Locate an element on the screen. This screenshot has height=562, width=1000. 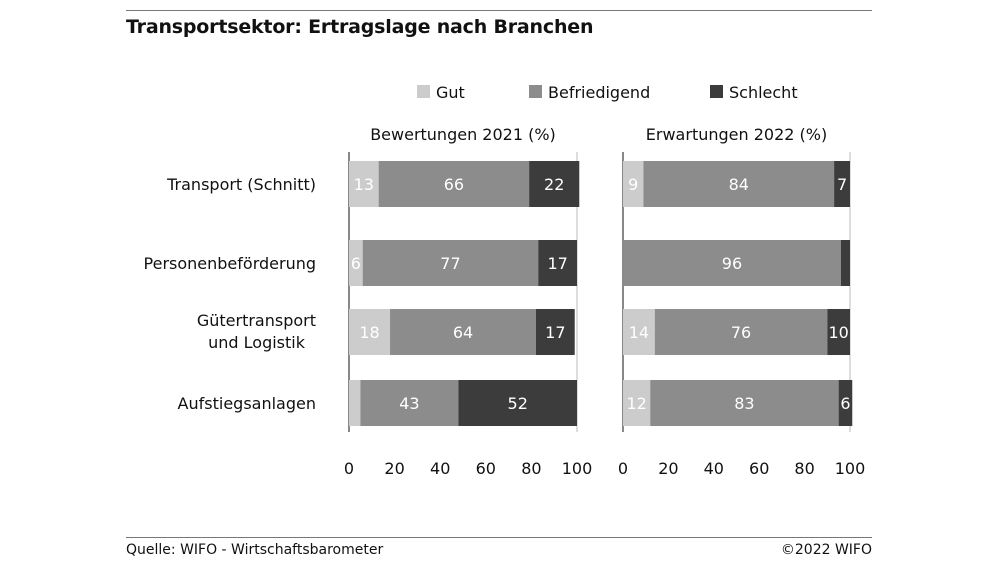
data-label: 96 is located at coordinates (732, 263).